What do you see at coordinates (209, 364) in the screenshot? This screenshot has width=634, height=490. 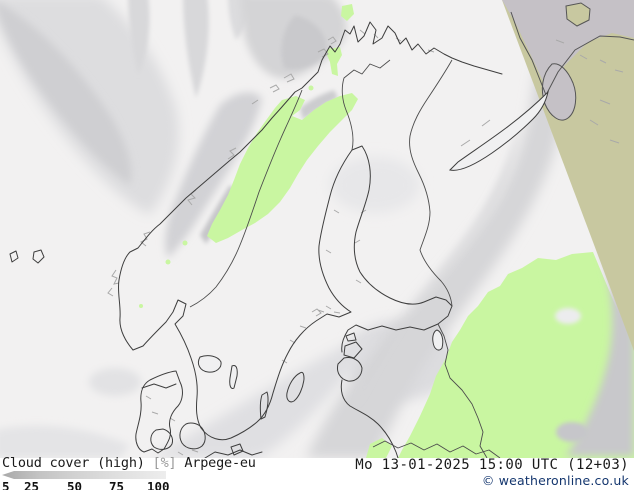 I see `lake-vanern` at bounding box center [209, 364].